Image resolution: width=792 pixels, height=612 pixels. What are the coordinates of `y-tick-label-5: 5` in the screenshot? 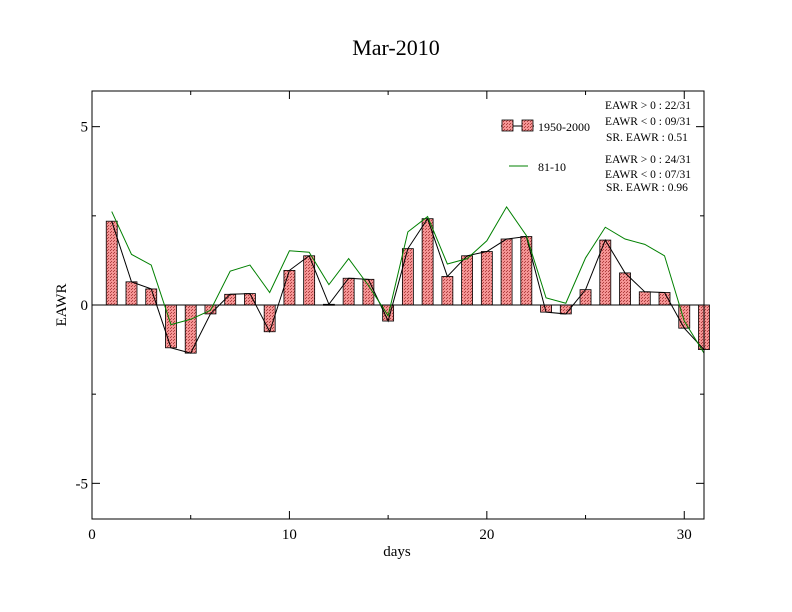 It's located at (85, 128).